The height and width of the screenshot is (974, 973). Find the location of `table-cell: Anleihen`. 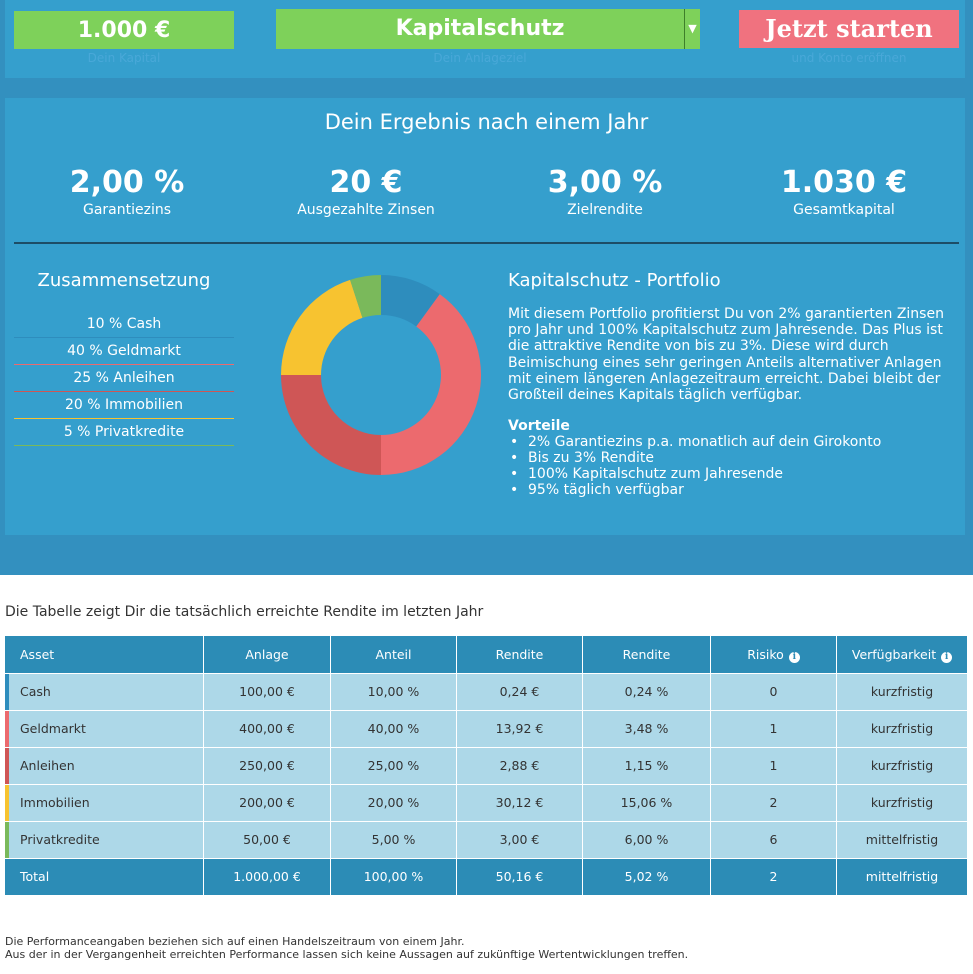

table-cell: Anleihen is located at coordinates (104, 765).